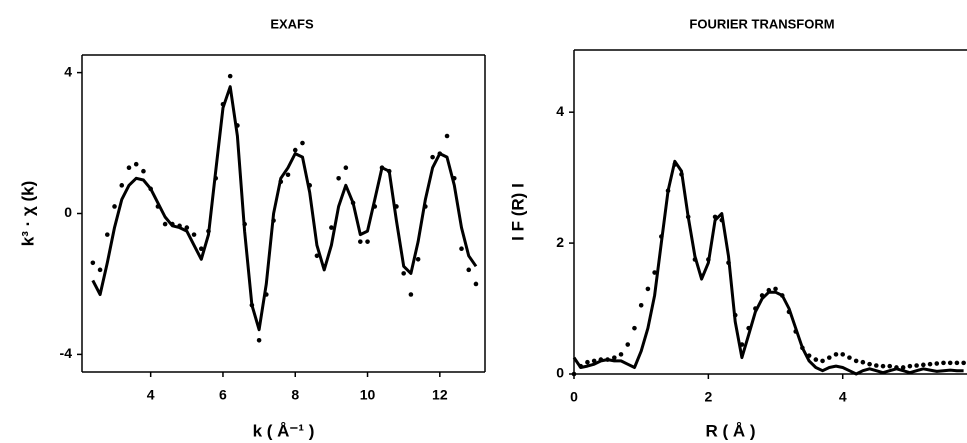  I want to click on y-tick-label: 4, so click(560, 111).